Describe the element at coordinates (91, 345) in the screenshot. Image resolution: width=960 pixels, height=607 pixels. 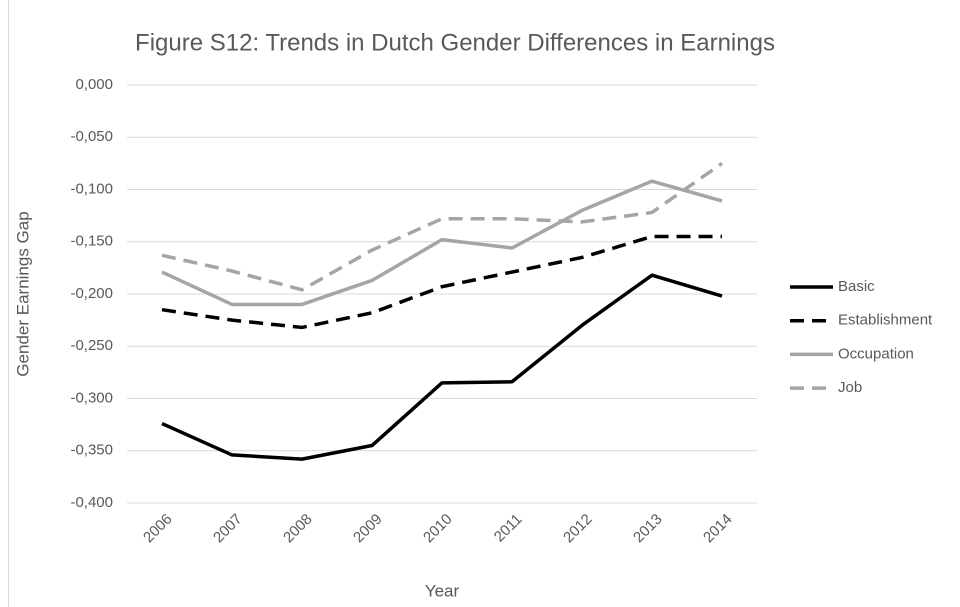
I see `y-tick-label: -0,250` at that location.